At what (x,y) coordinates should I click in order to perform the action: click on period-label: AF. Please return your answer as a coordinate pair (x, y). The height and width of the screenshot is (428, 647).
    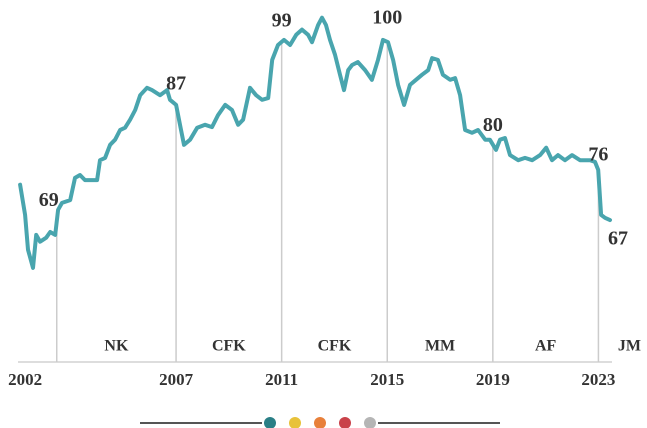
    Looking at the image, I should click on (546, 346).